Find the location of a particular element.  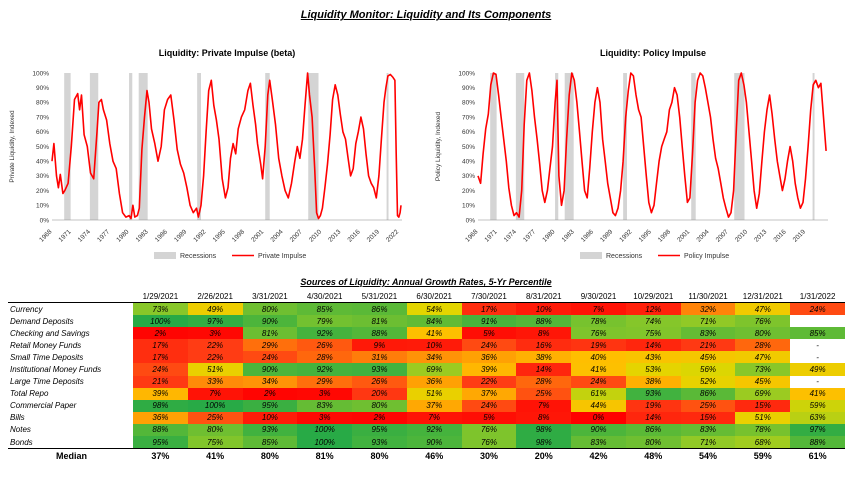

table-cell: 92% is located at coordinates (434, 430).